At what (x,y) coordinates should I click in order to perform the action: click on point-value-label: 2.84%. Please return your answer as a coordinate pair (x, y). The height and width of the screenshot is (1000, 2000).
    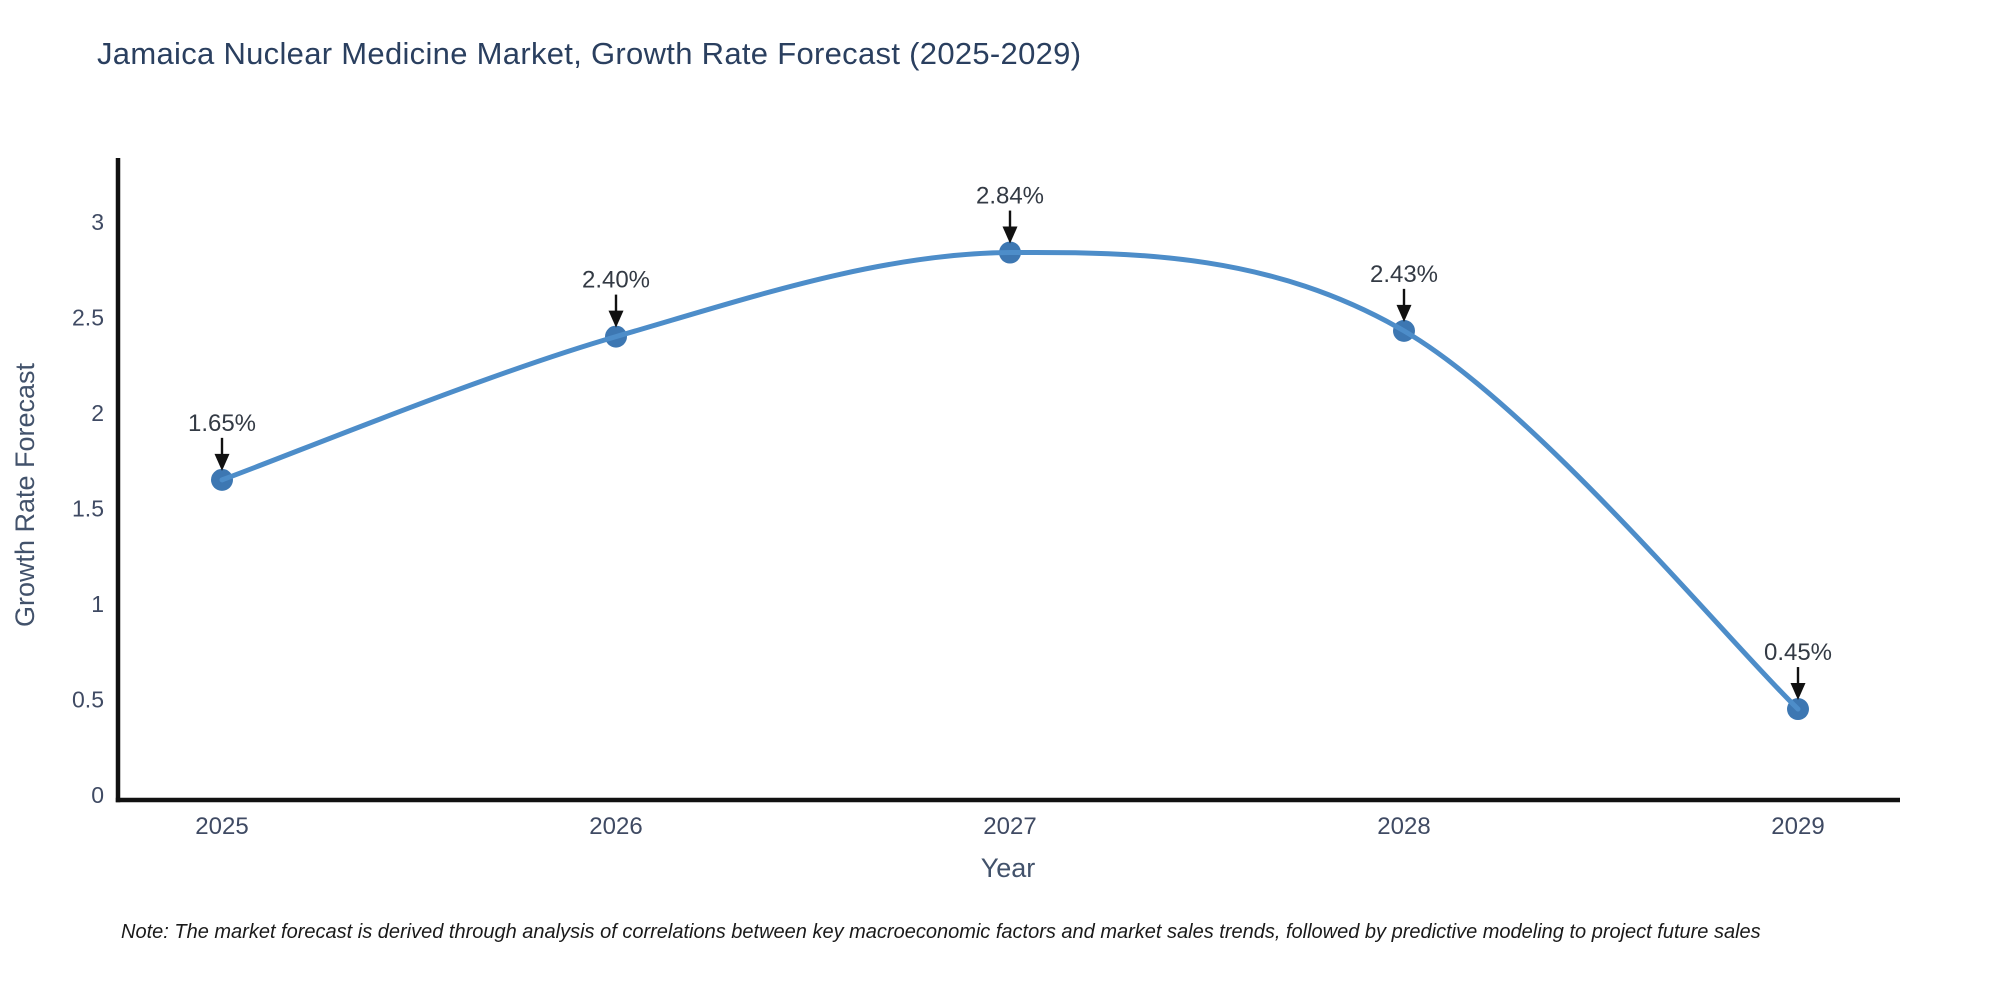
    Looking at the image, I should click on (1010, 196).